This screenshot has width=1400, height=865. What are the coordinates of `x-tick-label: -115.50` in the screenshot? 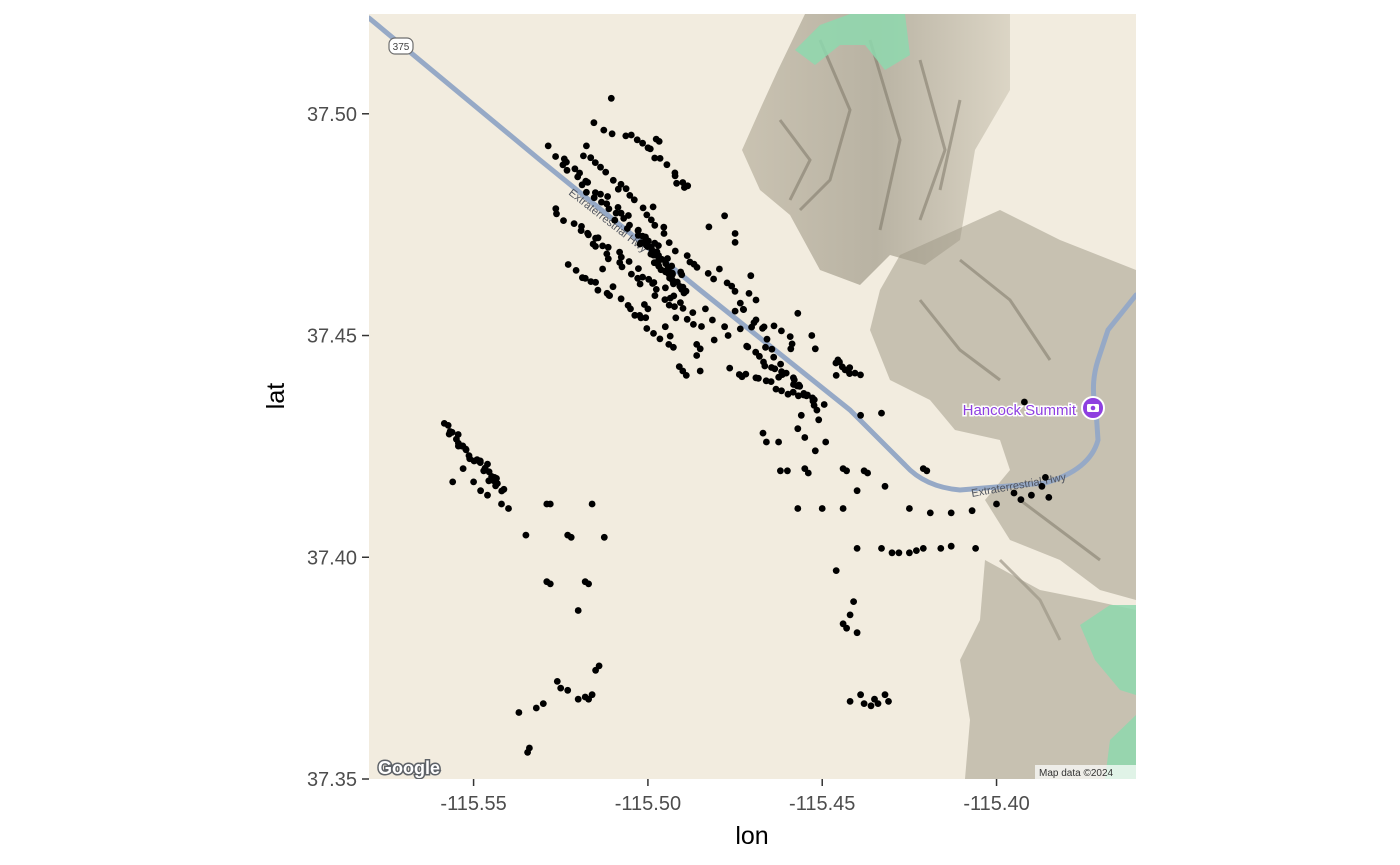 It's located at (648, 804).